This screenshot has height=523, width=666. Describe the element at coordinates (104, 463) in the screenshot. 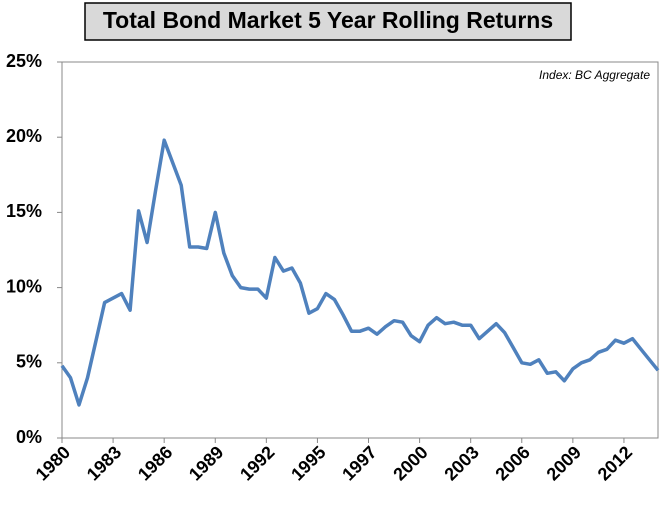

I see `x-tick-label: 1983` at that location.